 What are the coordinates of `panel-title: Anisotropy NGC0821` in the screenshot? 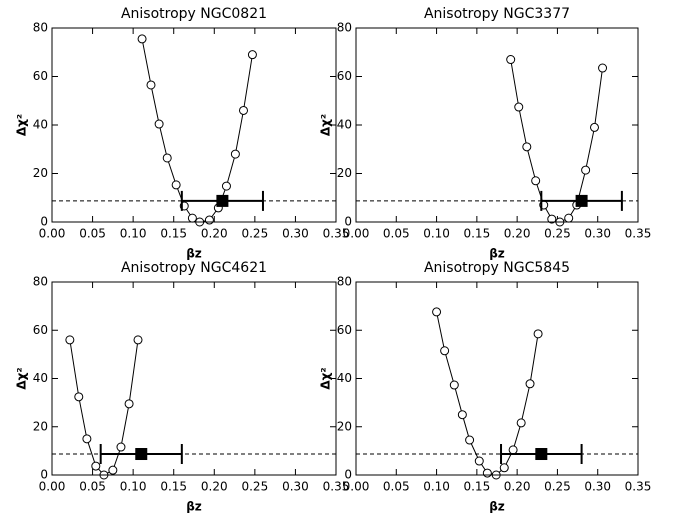 It's located at (194, 14).